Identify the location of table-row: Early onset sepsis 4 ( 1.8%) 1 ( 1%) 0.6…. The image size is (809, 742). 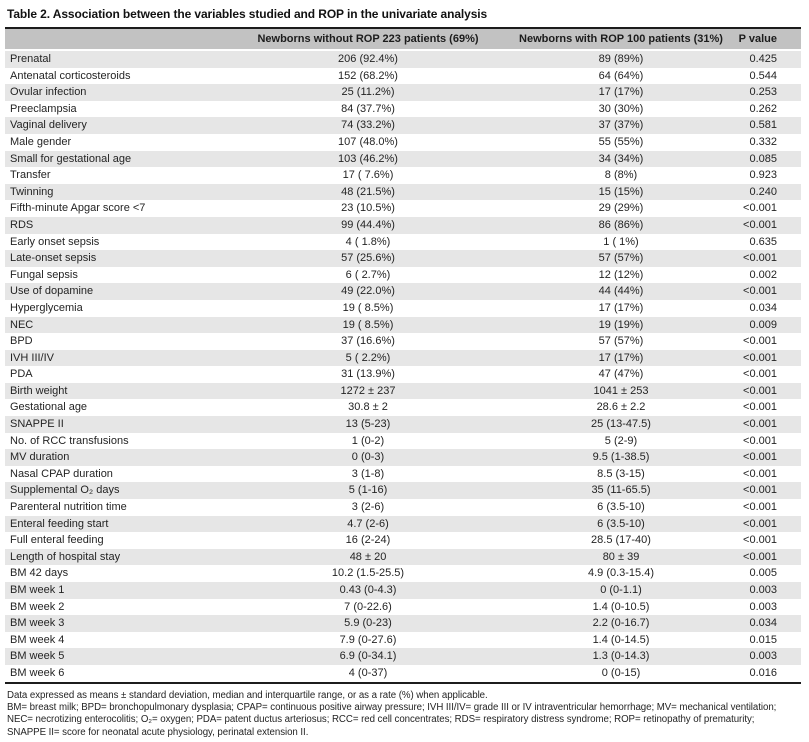
(403, 242).